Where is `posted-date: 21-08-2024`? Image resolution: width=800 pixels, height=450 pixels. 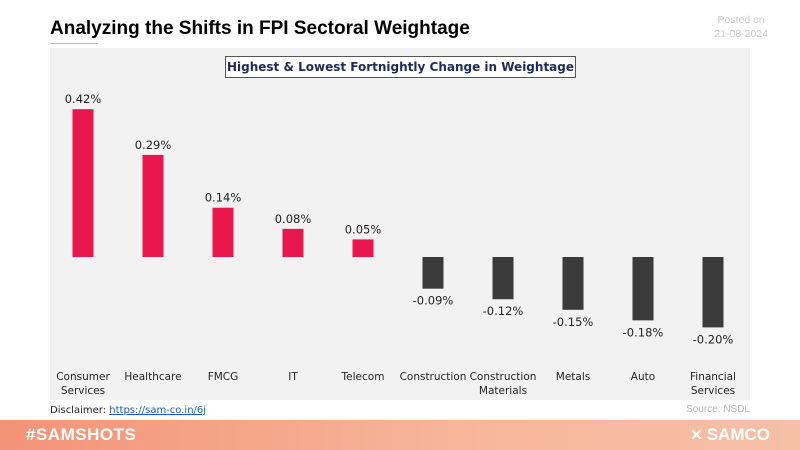 posted-date: 21-08-2024 is located at coordinates (741, 34).